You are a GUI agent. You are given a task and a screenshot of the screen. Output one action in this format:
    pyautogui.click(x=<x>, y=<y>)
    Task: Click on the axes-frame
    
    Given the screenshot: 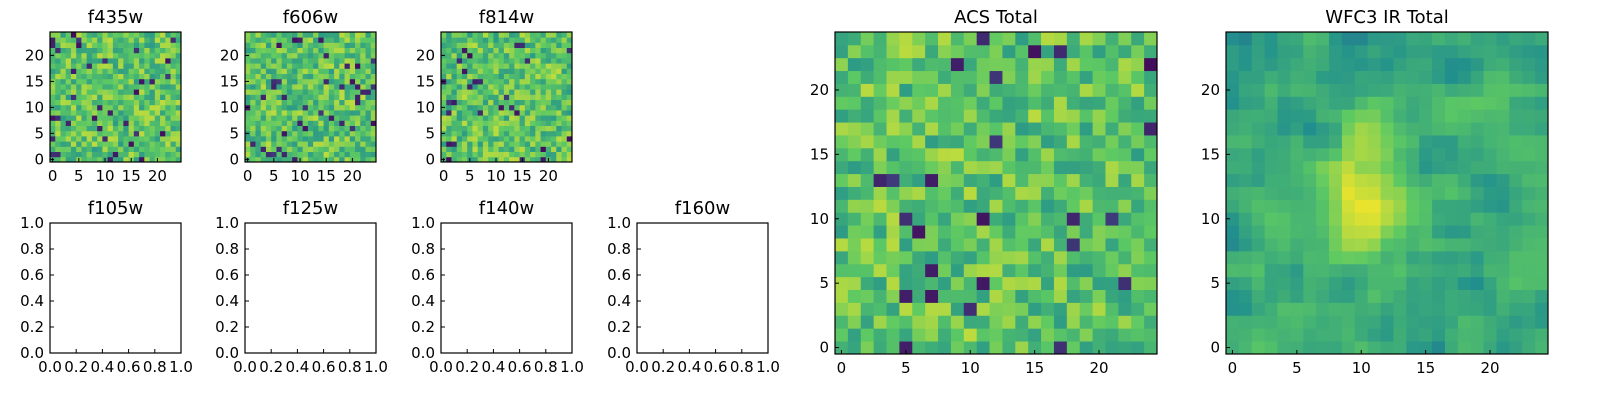 What is the action you would take?
    pyautogui.click(x=506, y=97)
    